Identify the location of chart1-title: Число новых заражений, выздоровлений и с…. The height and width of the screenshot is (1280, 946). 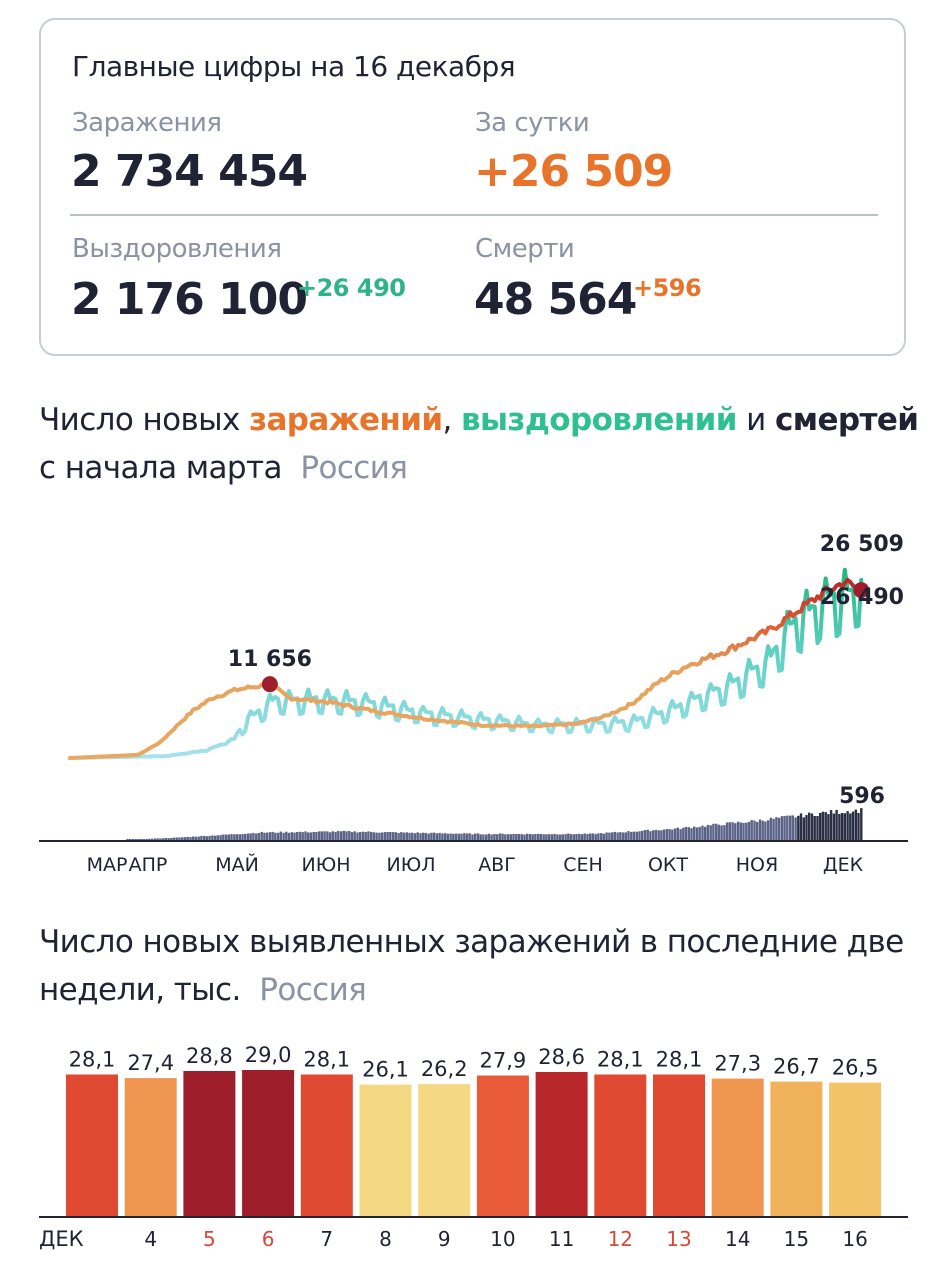
(479, 444).